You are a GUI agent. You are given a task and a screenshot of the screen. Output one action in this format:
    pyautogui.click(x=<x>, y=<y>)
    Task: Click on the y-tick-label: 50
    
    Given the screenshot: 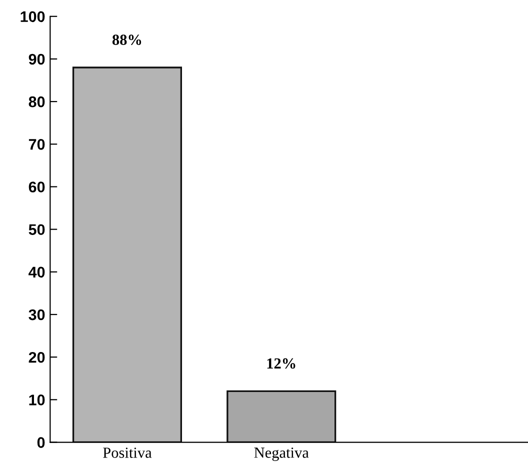 What is the action you would take?
    pyautogui.click(x=36, y=230)
    